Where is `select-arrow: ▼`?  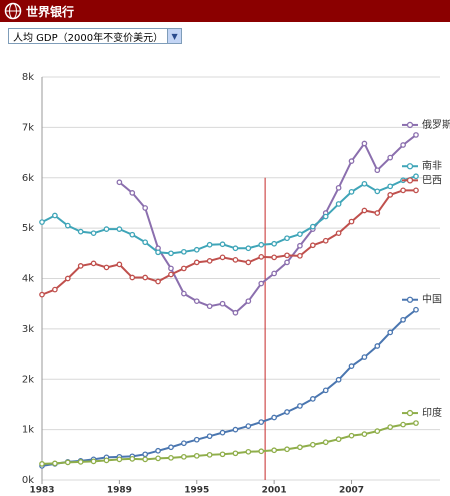
select-arrow: ▼ is located at coordinates (174, 36).